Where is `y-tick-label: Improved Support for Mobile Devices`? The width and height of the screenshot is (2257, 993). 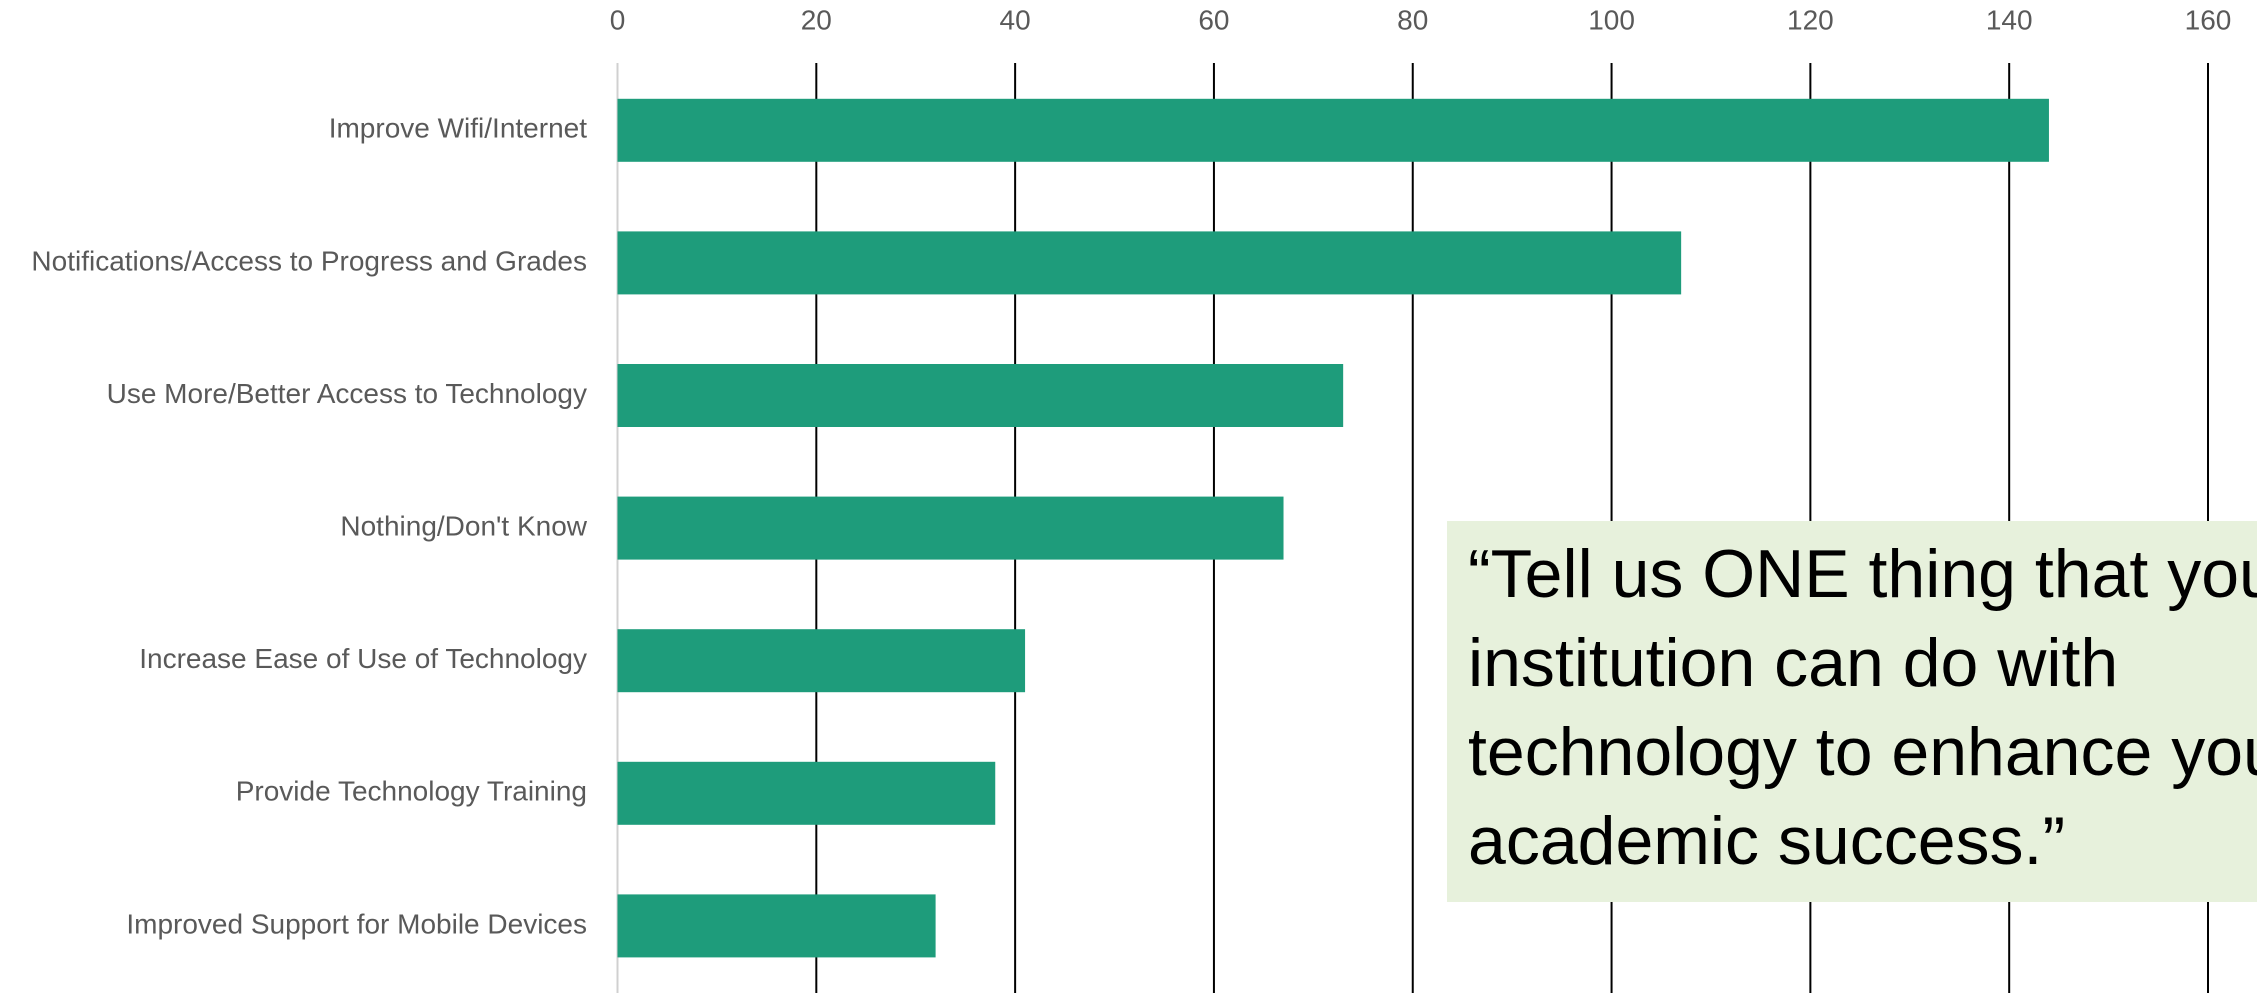
y-tick-label: Improved Support for Mobile Devices is located at coordinates (356, 923).